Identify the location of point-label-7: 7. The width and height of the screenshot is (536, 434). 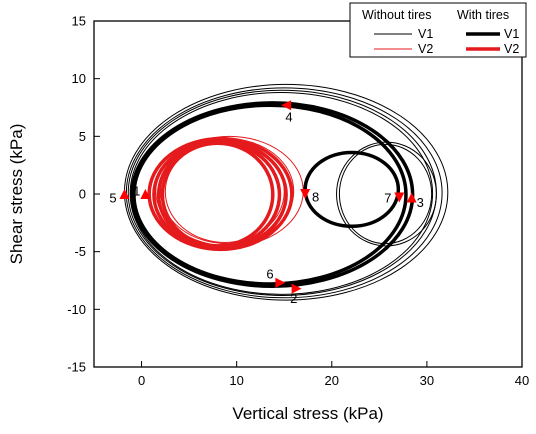
(387, 197).